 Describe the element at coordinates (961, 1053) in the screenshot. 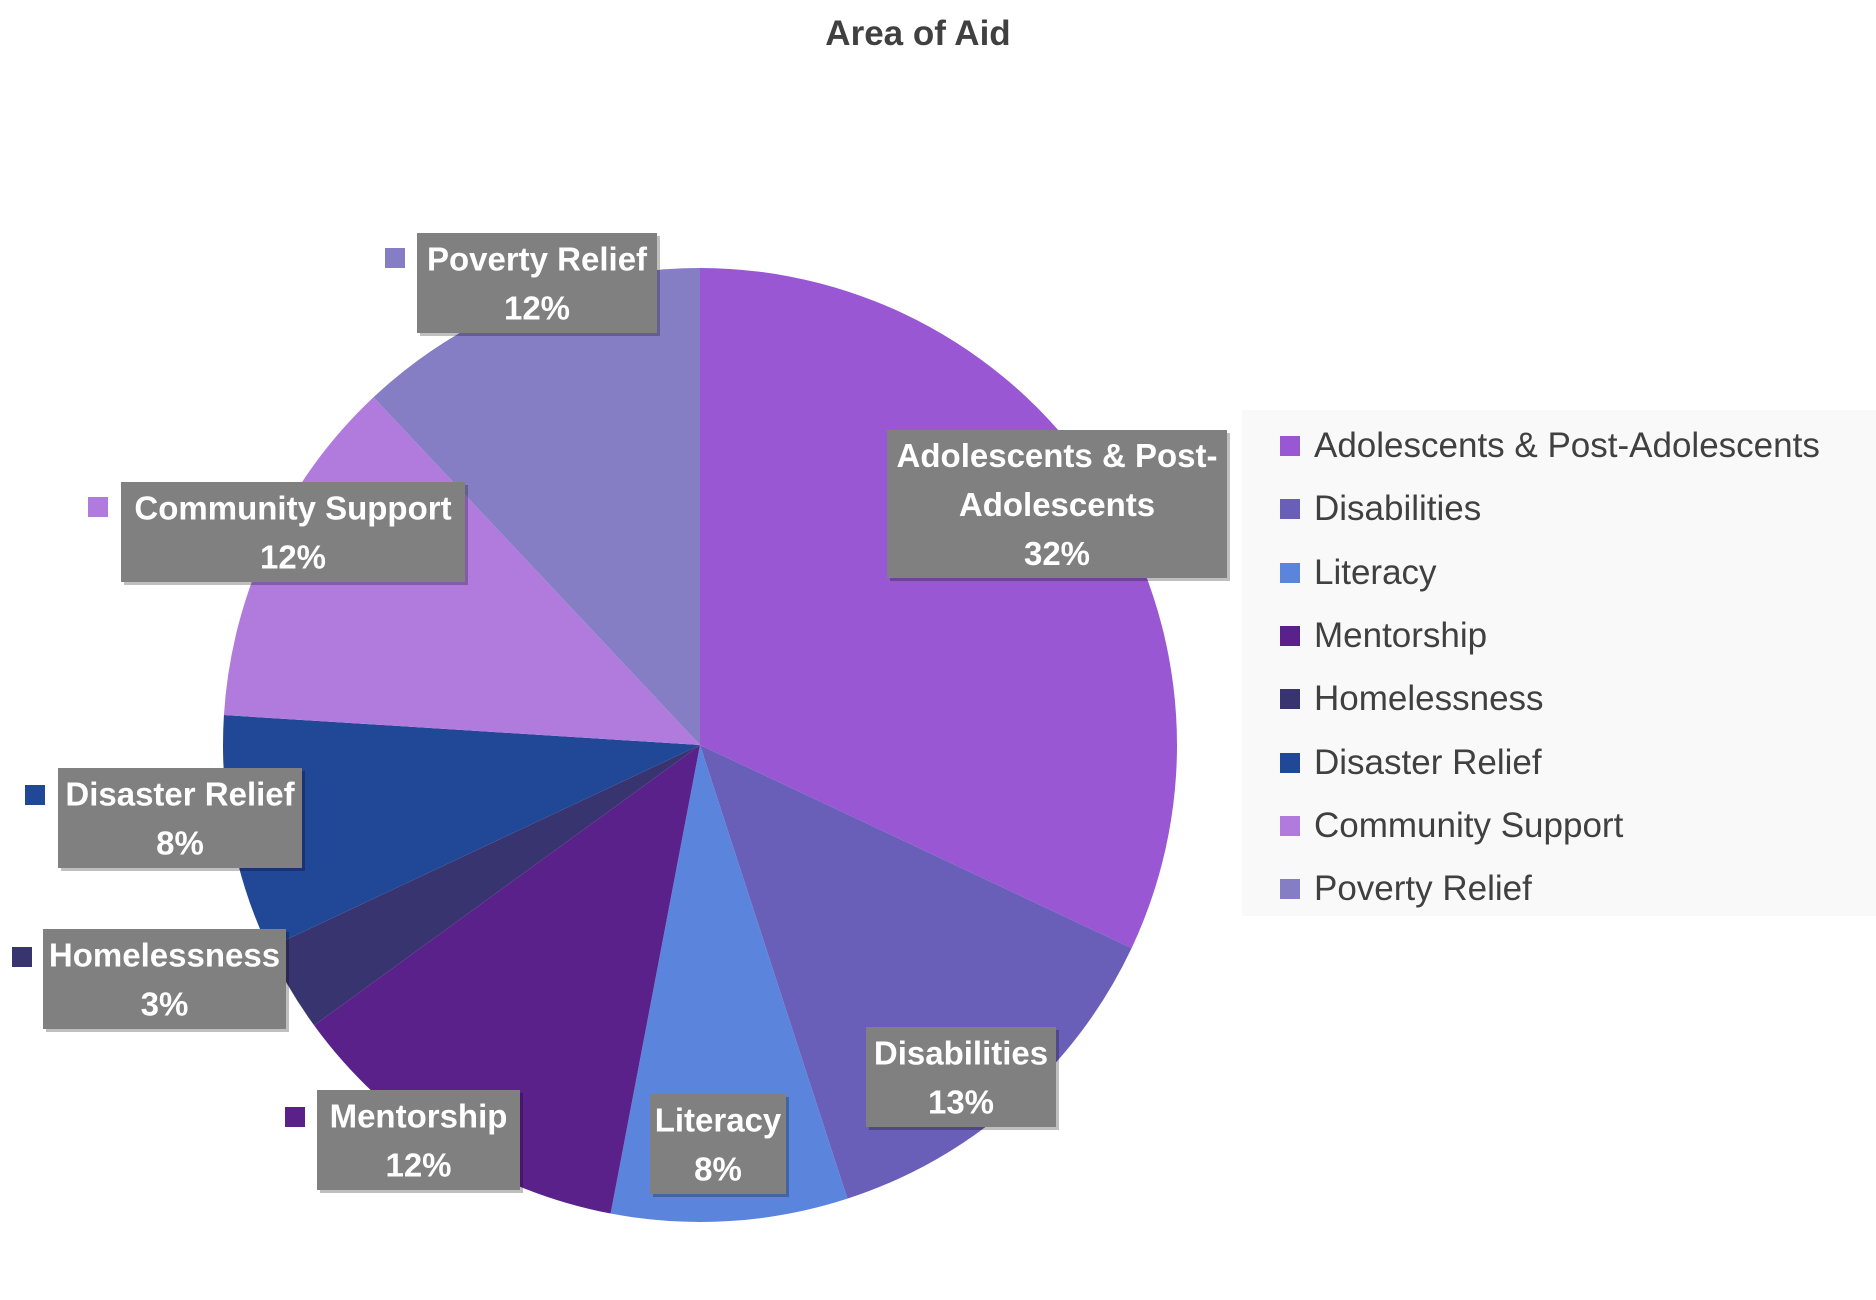

I see `data-label-name: Disabilities` at that location.